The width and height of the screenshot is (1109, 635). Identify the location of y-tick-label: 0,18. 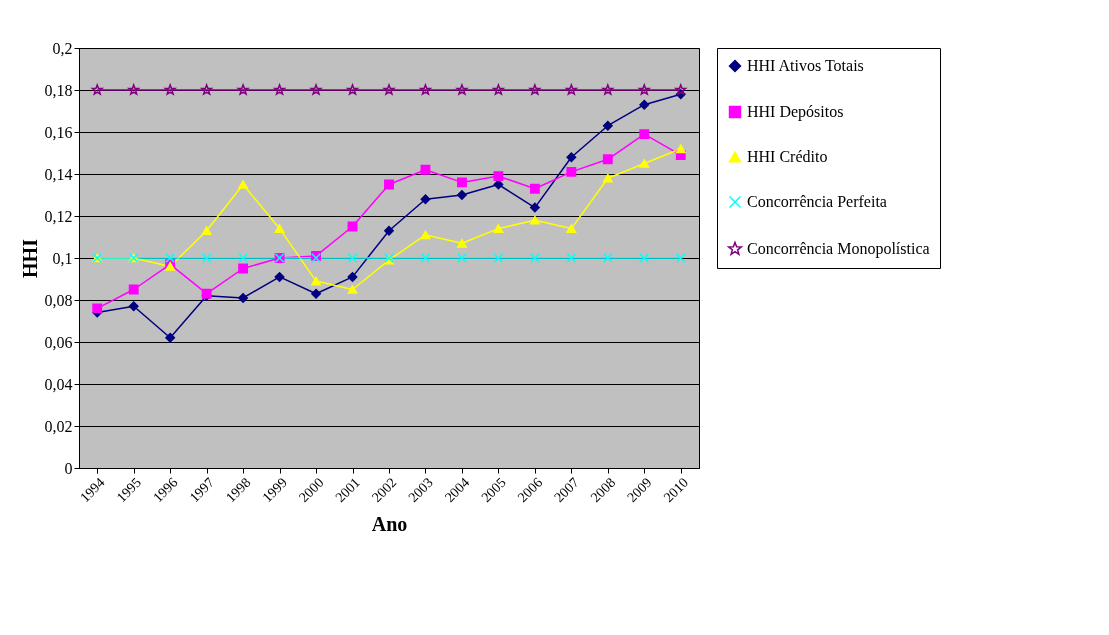
(58, 90).